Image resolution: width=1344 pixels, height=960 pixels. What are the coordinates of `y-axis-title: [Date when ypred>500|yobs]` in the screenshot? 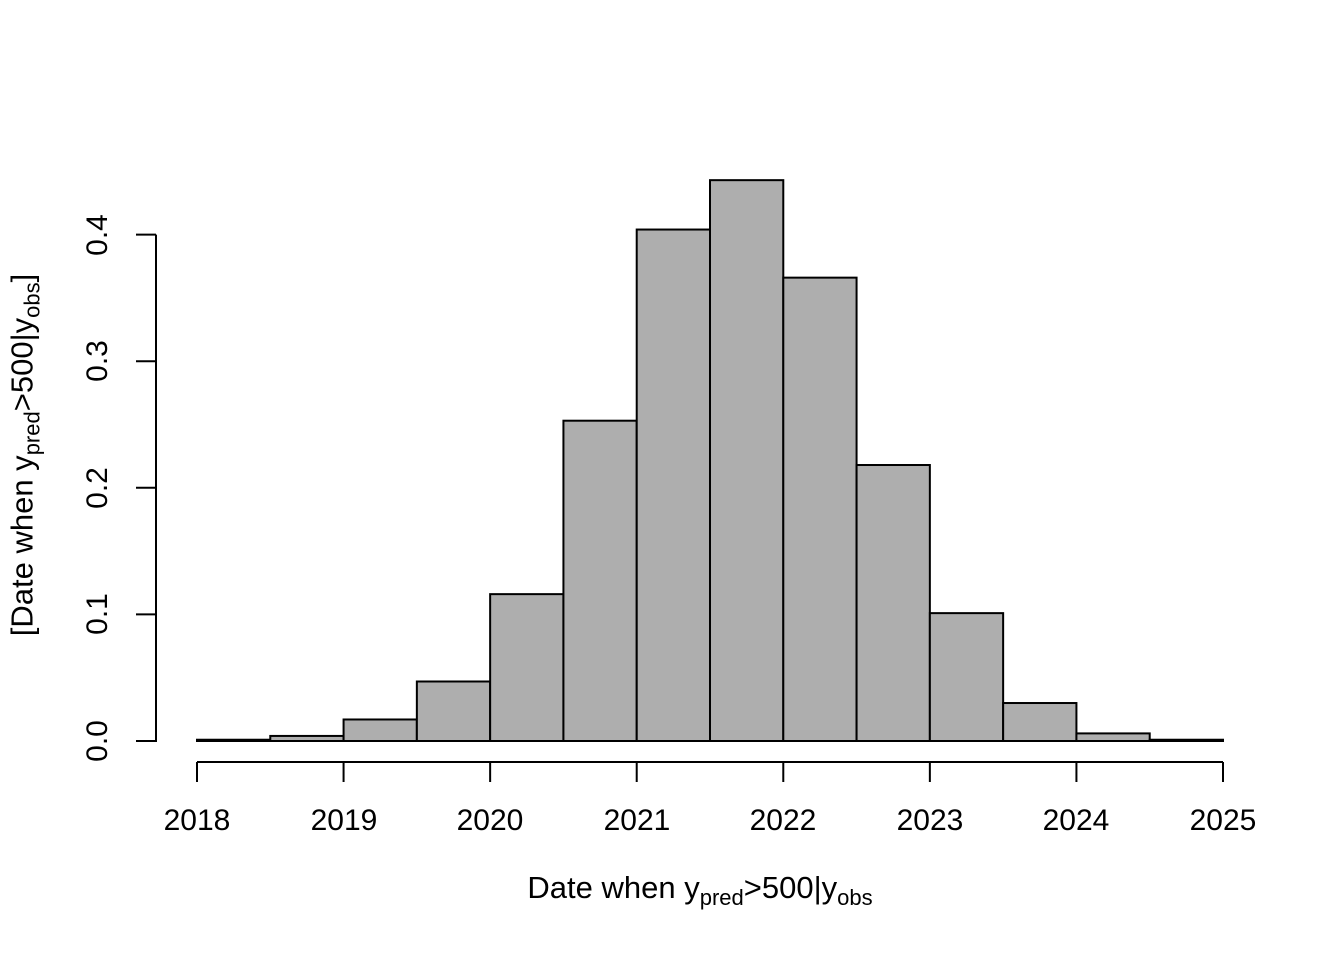 It's located at (24, 455).